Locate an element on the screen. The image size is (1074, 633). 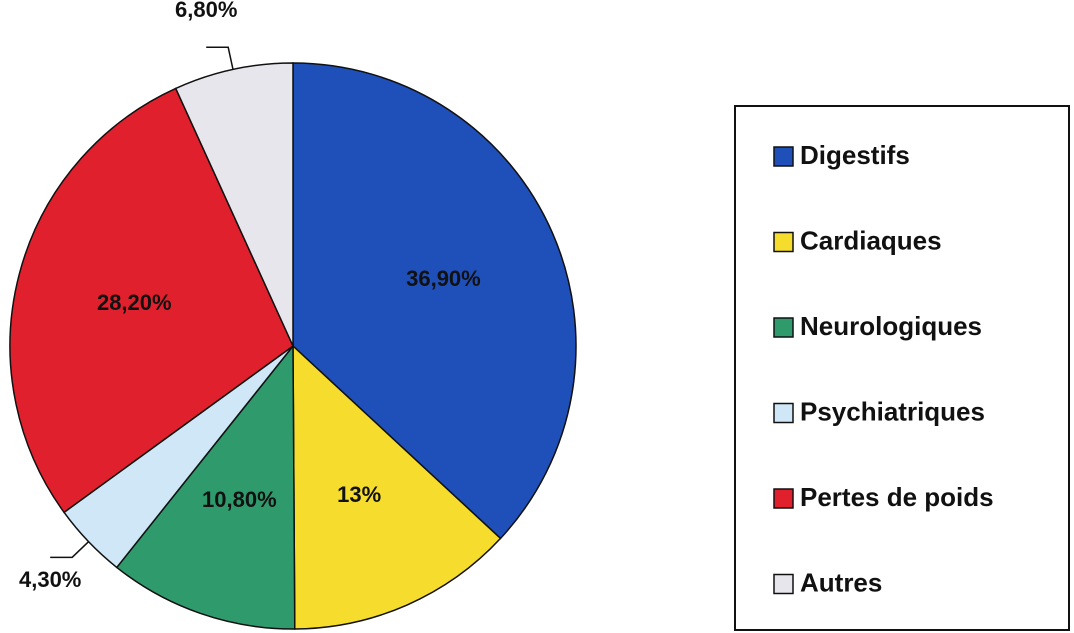
data-label: 13% is located at coordinates (359, 494).